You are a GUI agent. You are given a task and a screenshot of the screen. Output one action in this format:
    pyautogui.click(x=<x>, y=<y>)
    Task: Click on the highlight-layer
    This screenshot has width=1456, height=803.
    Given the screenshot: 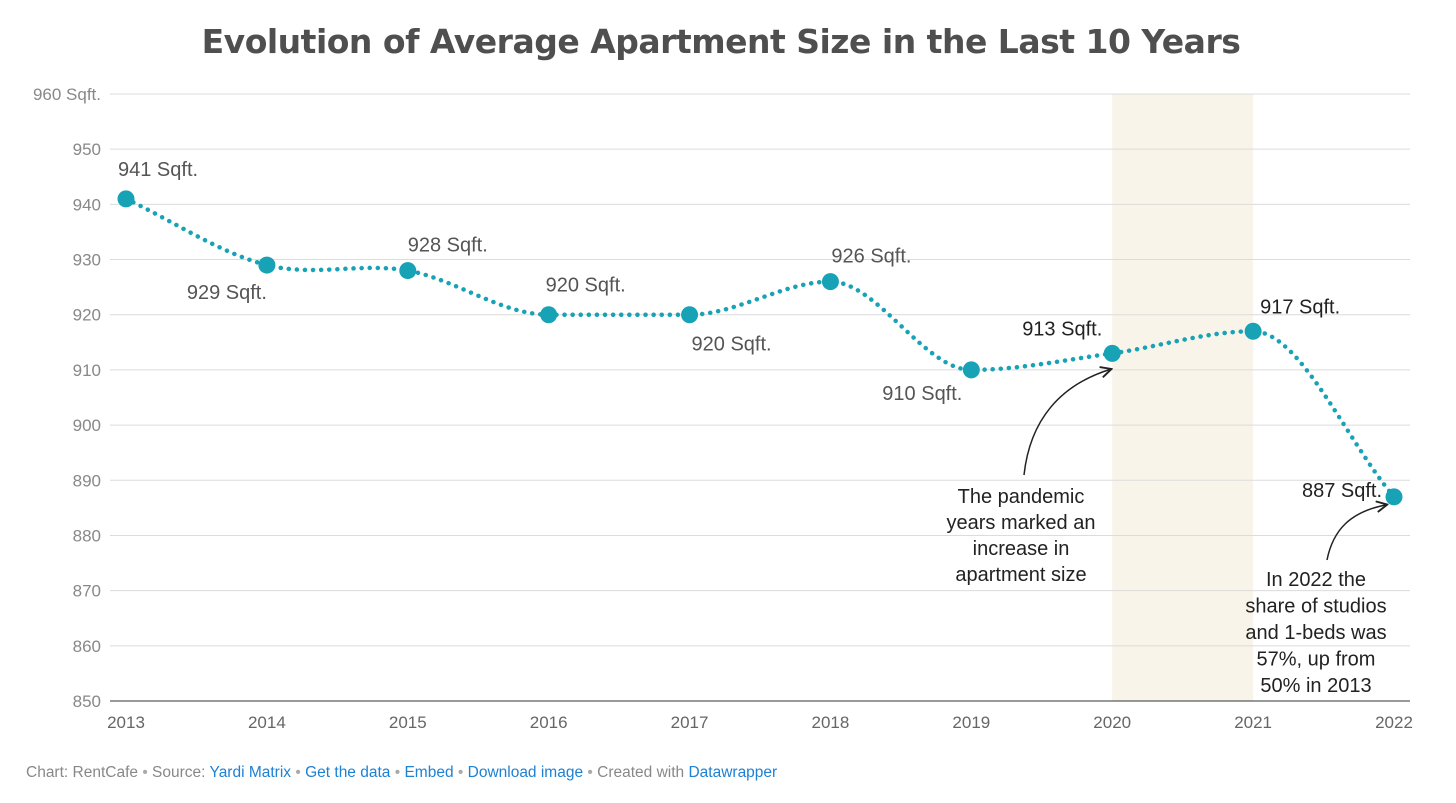 What is the action you would take?
    pyautogui.click(x=1183, y=397)
    